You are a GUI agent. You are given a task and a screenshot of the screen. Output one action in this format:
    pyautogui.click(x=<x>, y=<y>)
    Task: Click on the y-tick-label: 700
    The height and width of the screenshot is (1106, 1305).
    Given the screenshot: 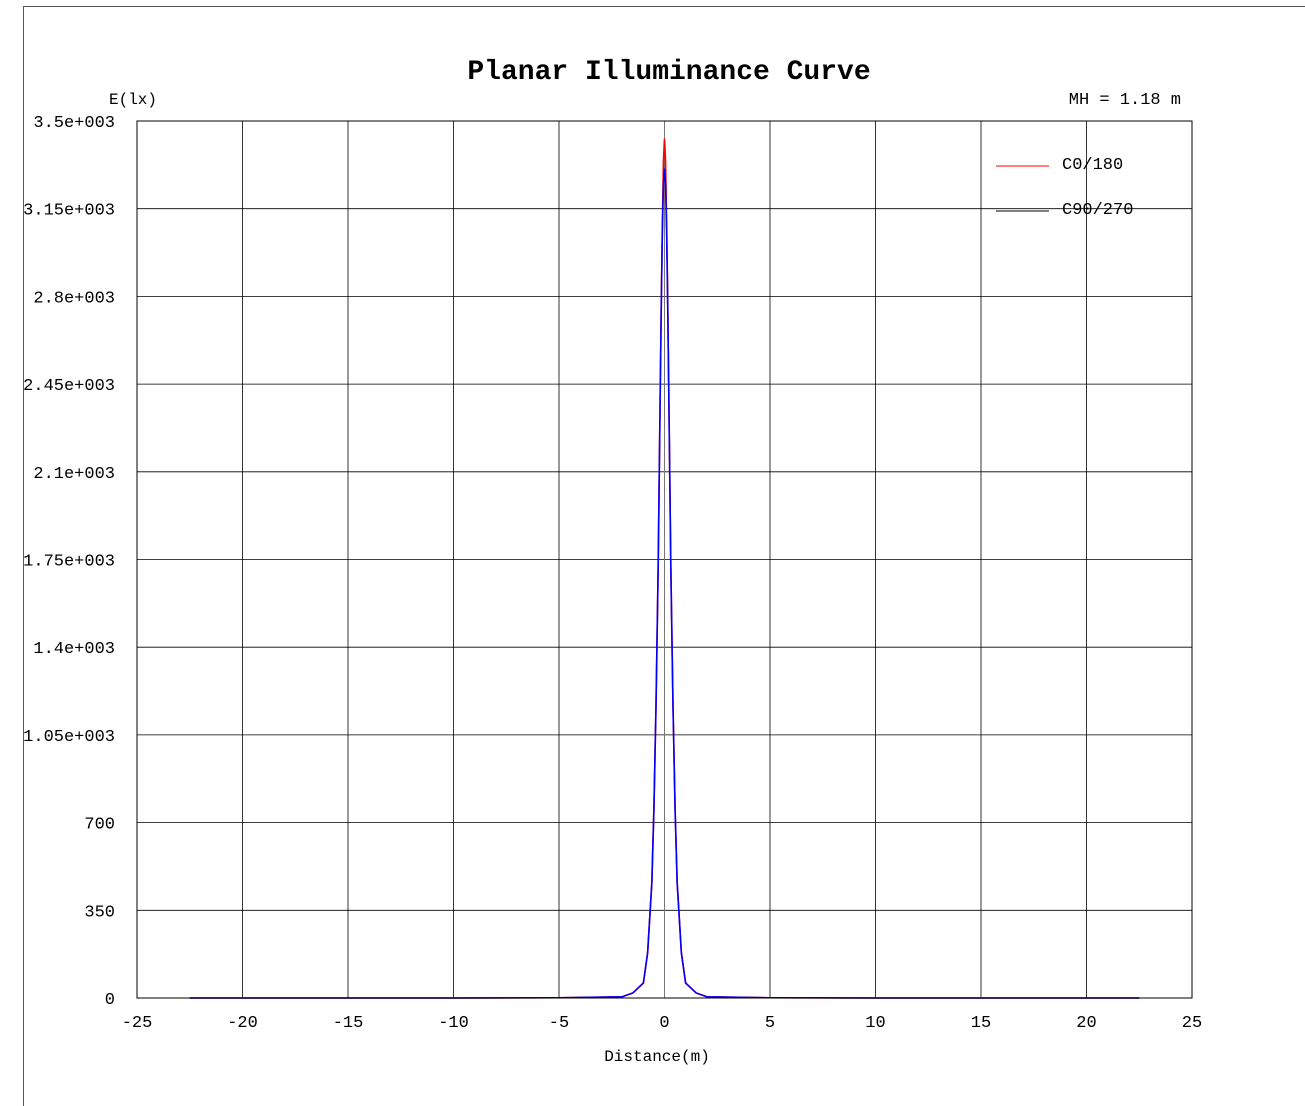 What is the action you would take?
    pyautogui.click(x=99, y=825)
    